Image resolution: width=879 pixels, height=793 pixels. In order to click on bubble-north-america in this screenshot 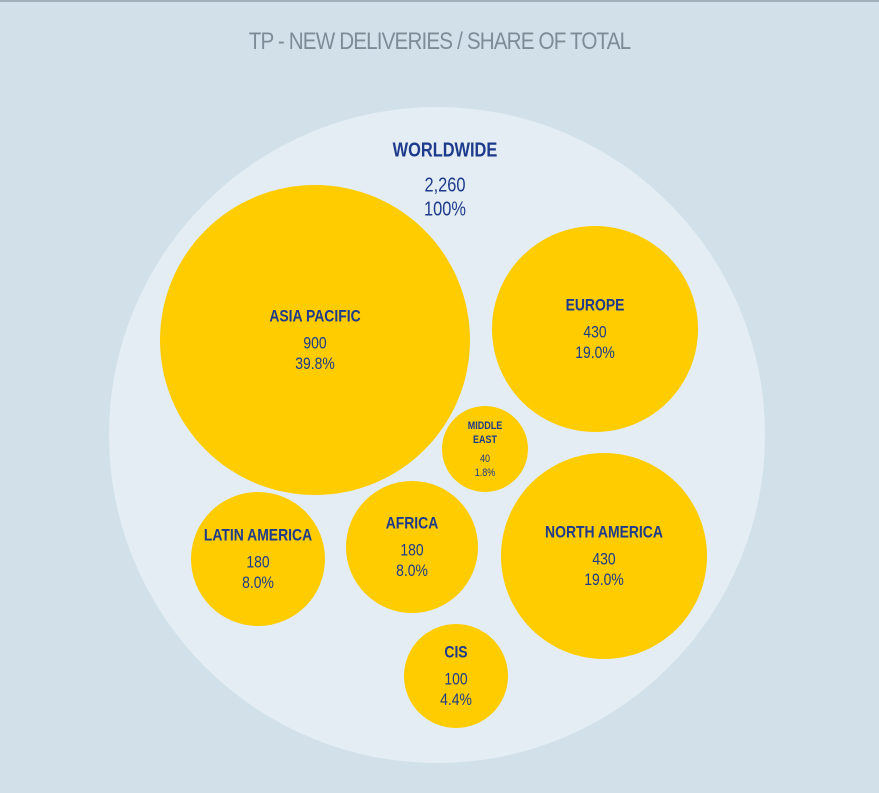, I will do `click(604, 556)`.